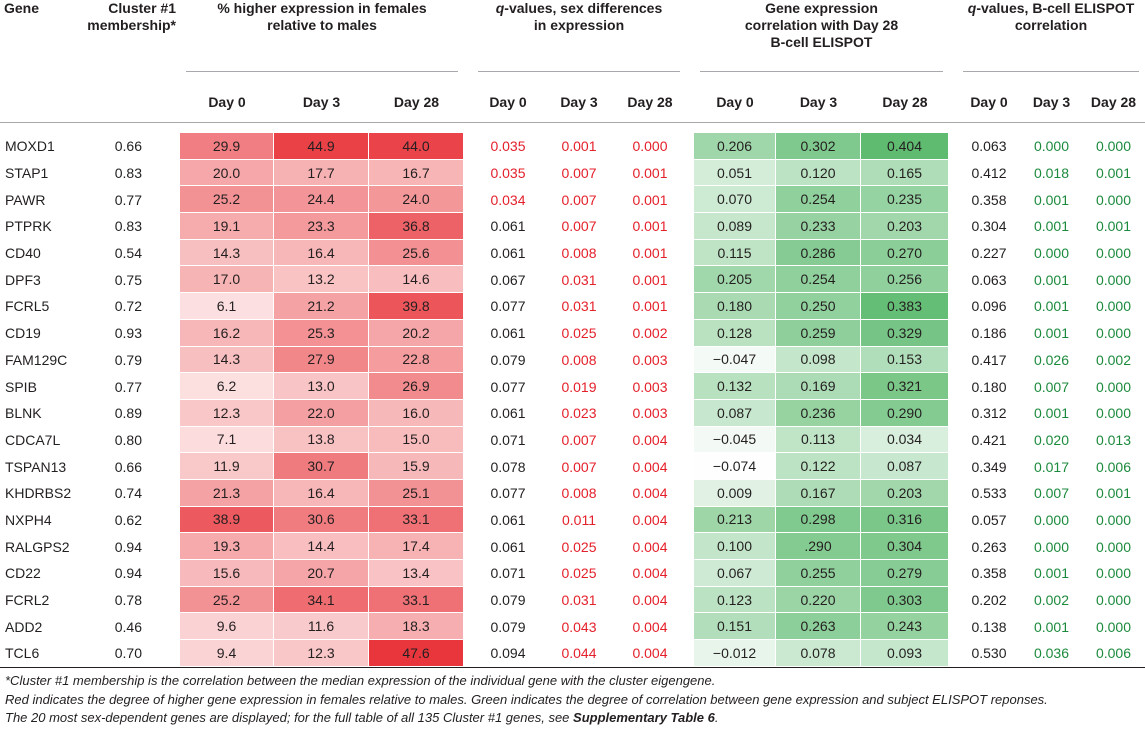 Image resolution: width=1145 pixels, height=739 pixels. What do you see at coordinates (27, 600) in the screenshot?
I see `gene-name: FCRL2` at bounding box center [27, 600].